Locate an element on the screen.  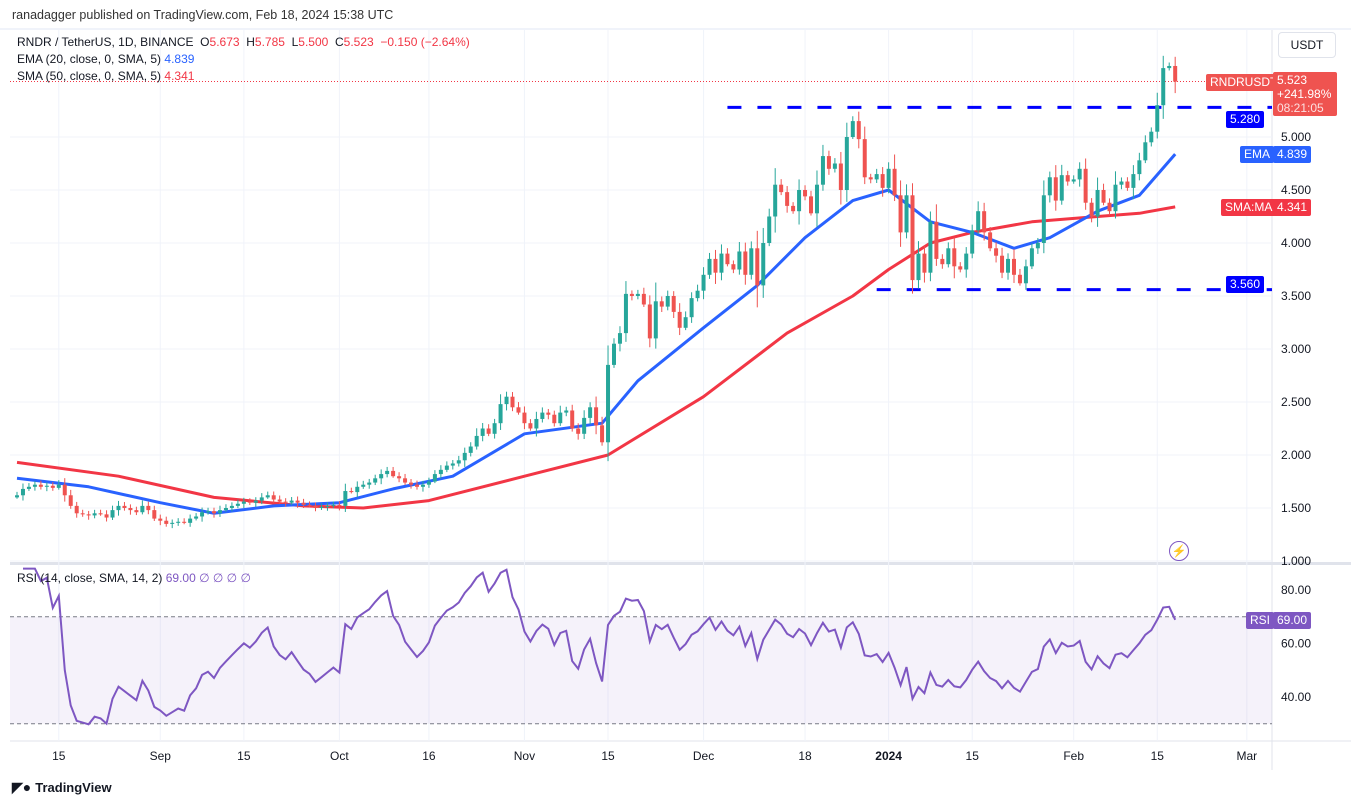
time-tick: 15 is located at coordinates (973, 756).